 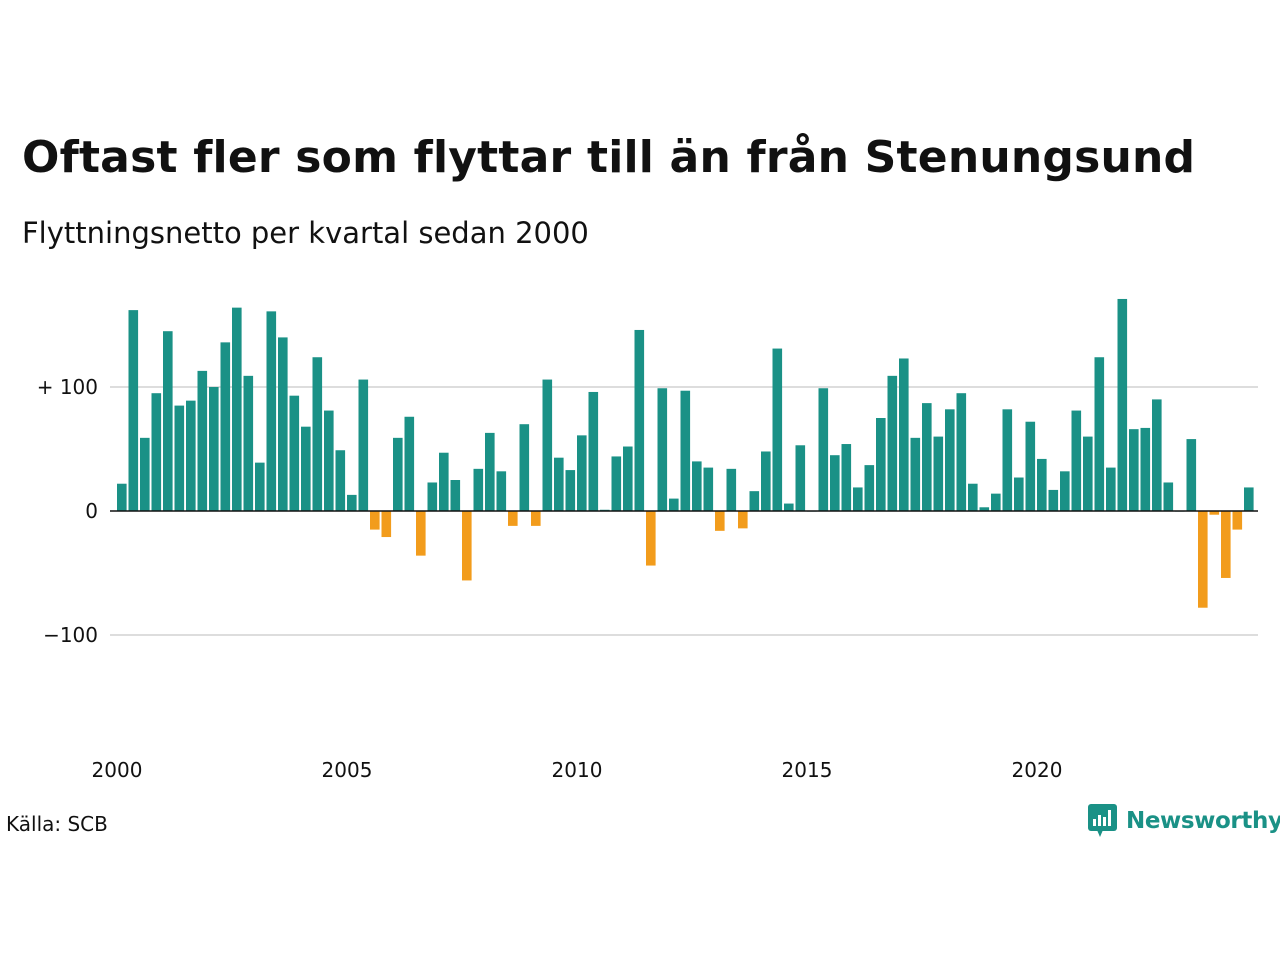 I want to click on newsworthy-logo-icon, so click(x=1102, y=820).